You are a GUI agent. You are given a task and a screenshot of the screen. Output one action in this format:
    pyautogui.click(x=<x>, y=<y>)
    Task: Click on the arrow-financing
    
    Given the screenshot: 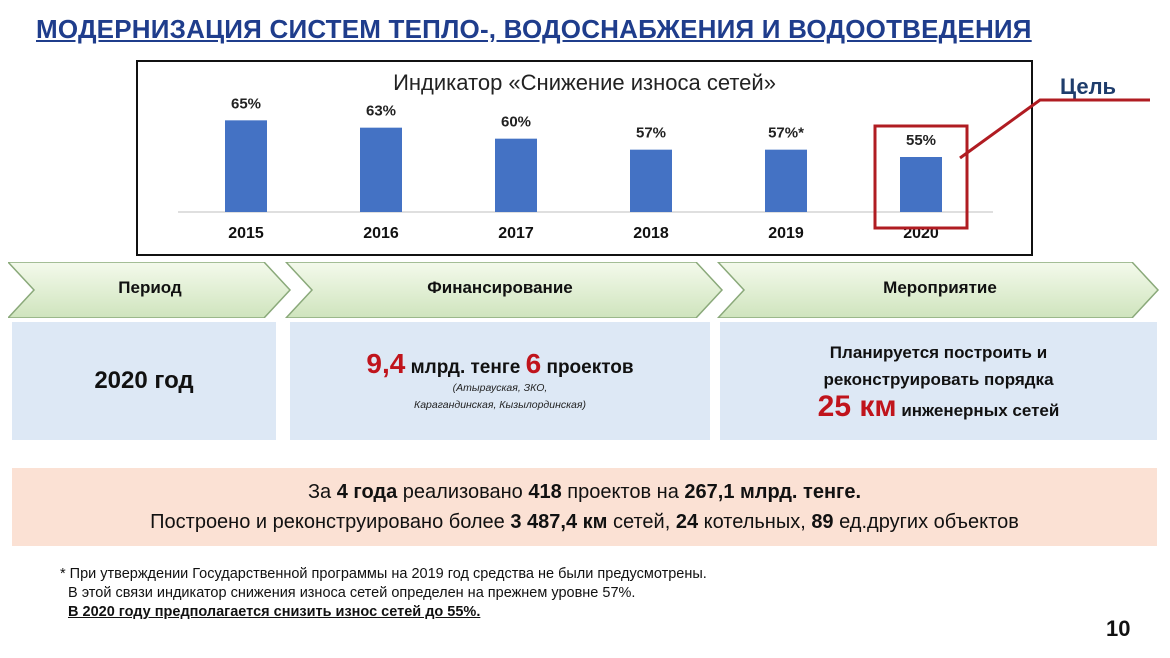 What is the action you would take?
    pyautogui.click(x=504, y=290)
    